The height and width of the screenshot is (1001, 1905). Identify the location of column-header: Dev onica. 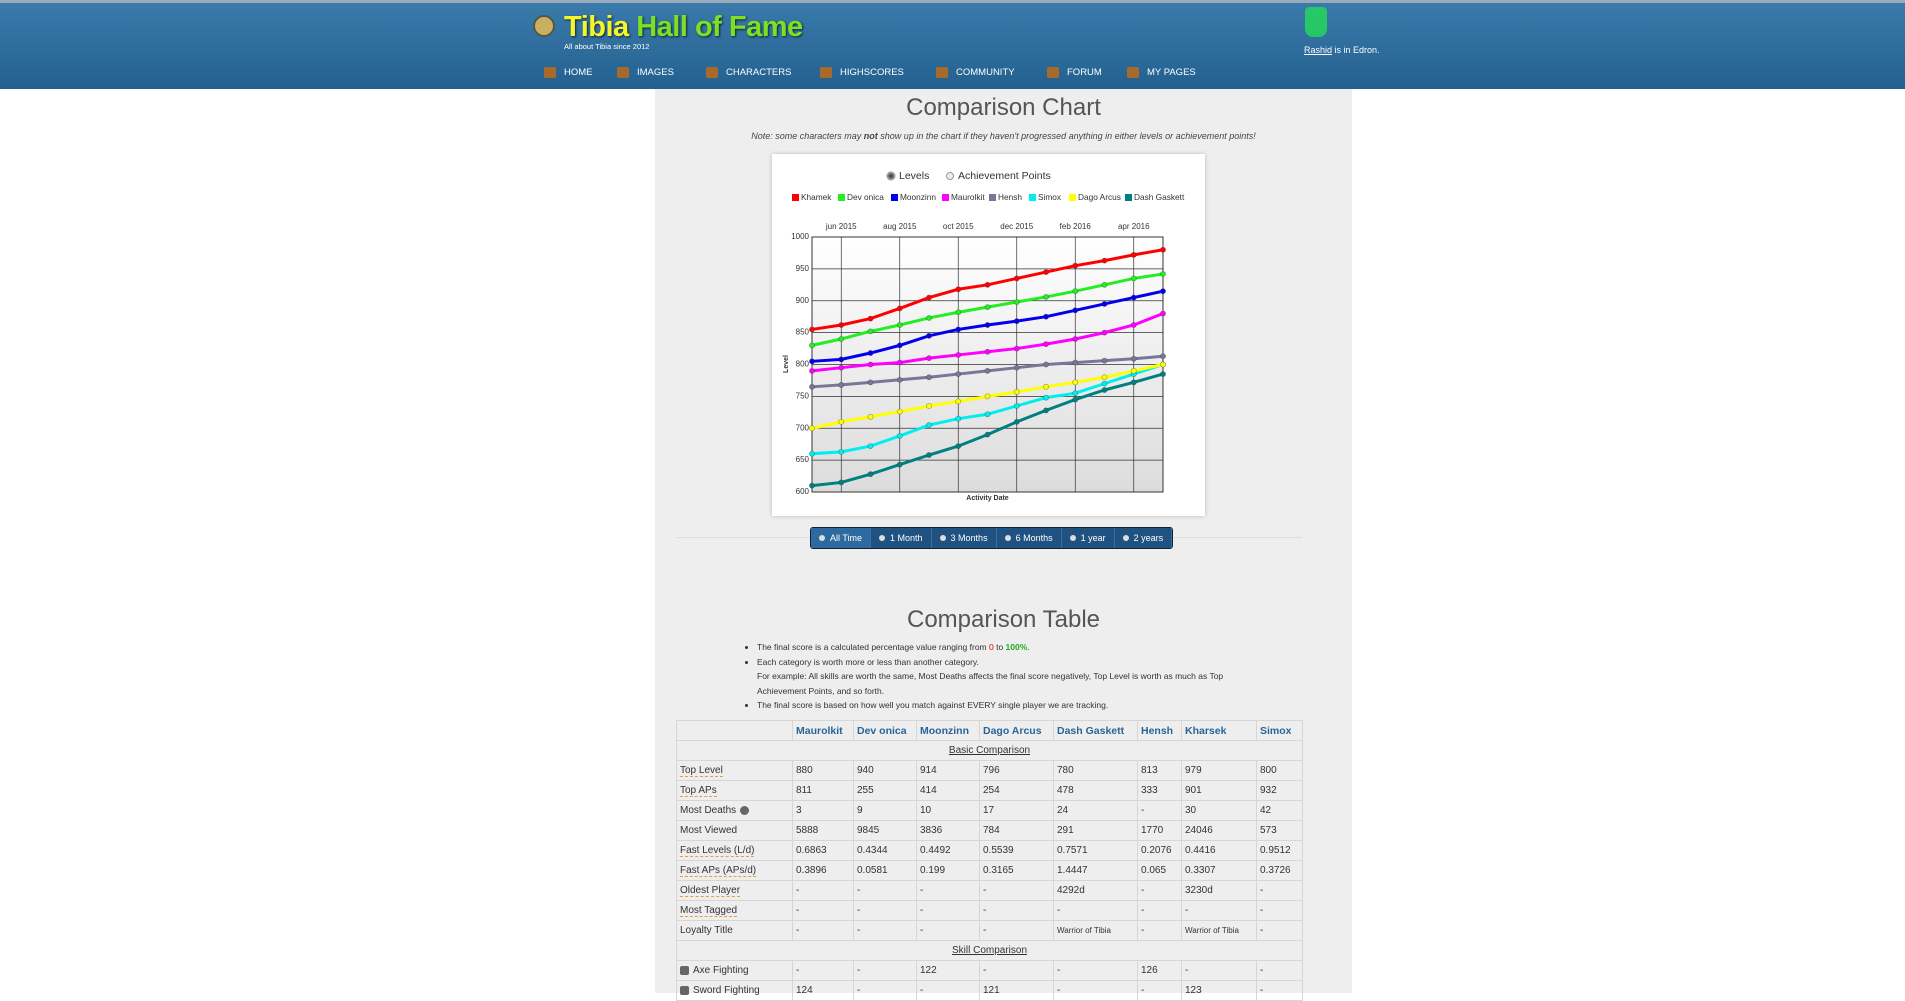
(885, 730).